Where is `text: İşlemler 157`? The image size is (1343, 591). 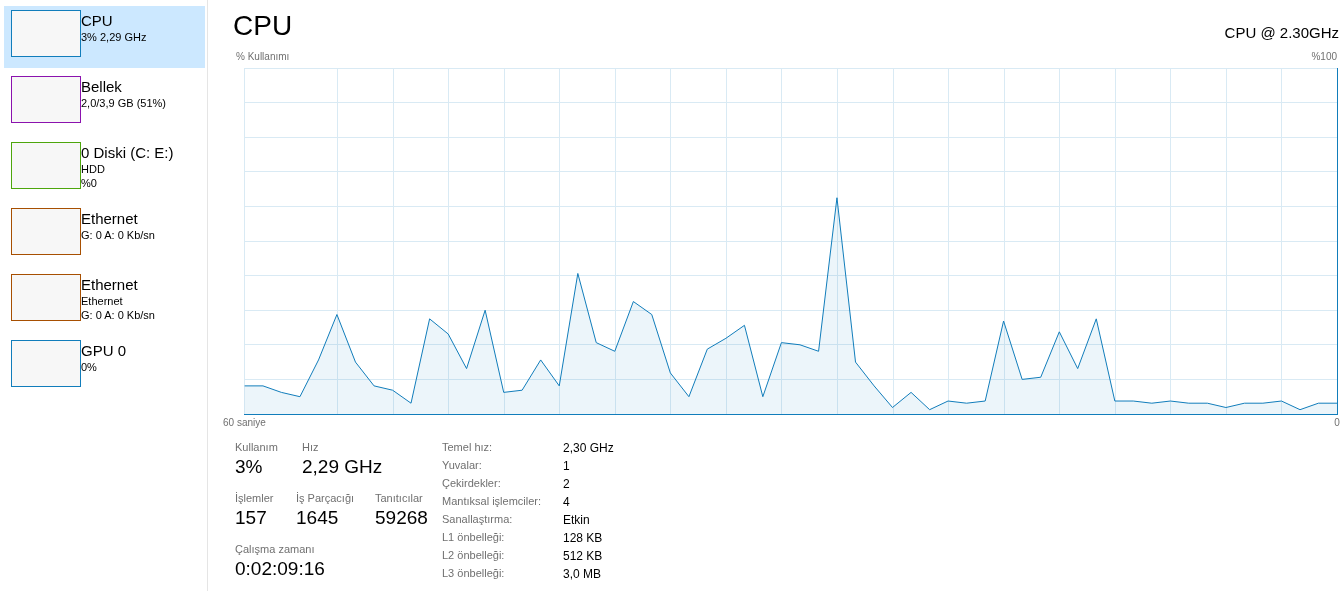 text: İşlemler 157 is located at coordinates (254, 510).